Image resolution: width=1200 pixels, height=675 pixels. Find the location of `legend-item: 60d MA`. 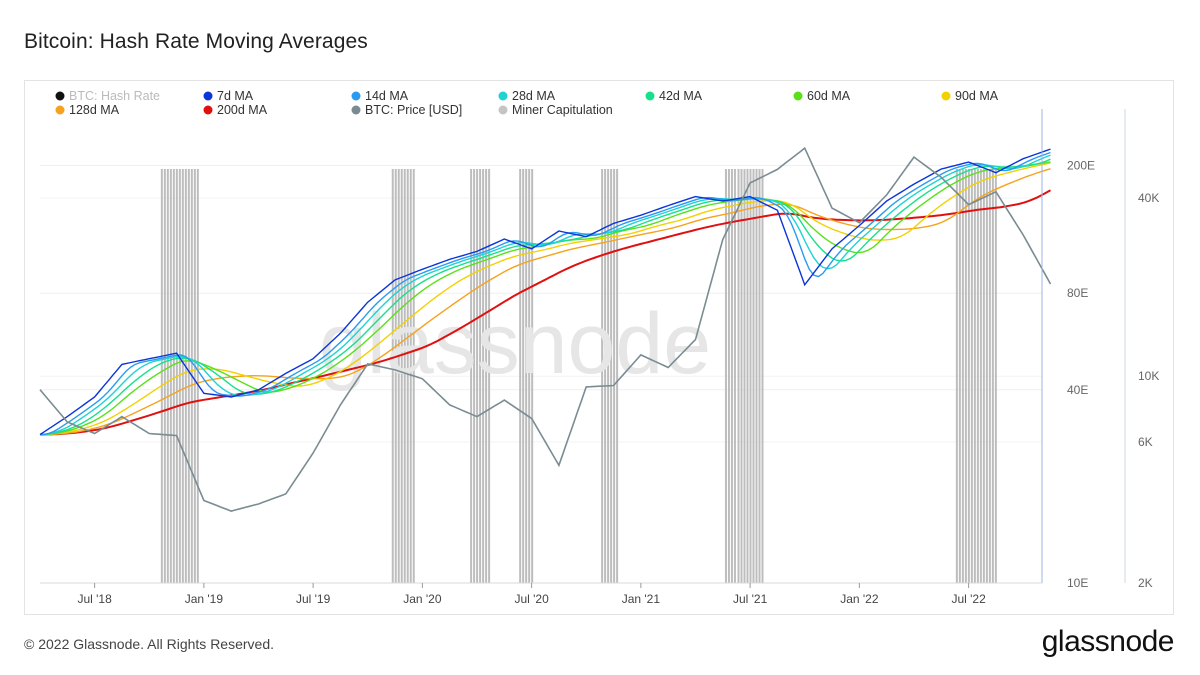

legend-item: 60d MA is located at coordinates (822, 96).